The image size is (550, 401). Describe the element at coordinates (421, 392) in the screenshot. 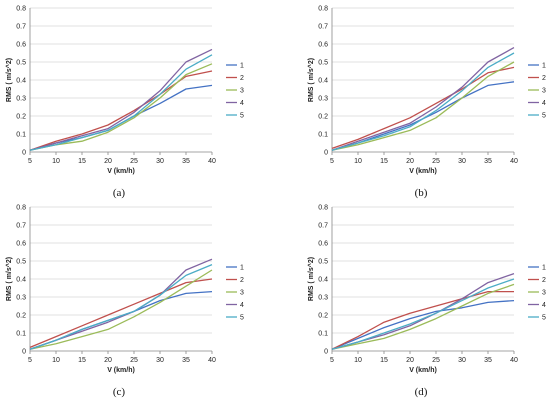

I see `panel-caption: (d)` at that location.